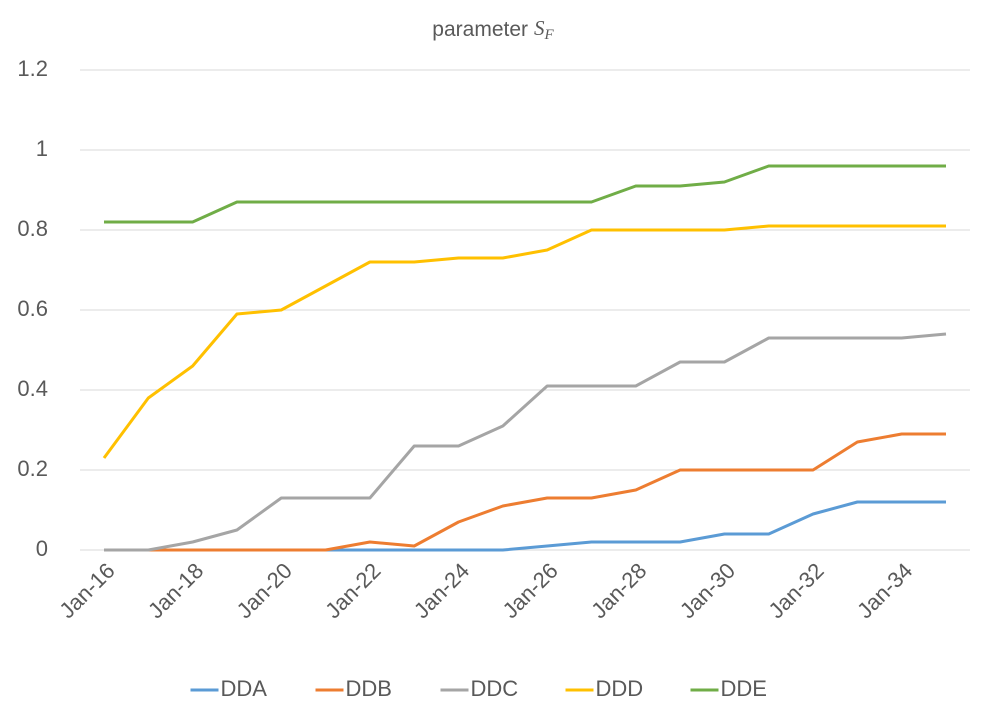 This screenshot has width=986, height=704. I want to click on x-tick-label: Jan-20, so click(264, 590).